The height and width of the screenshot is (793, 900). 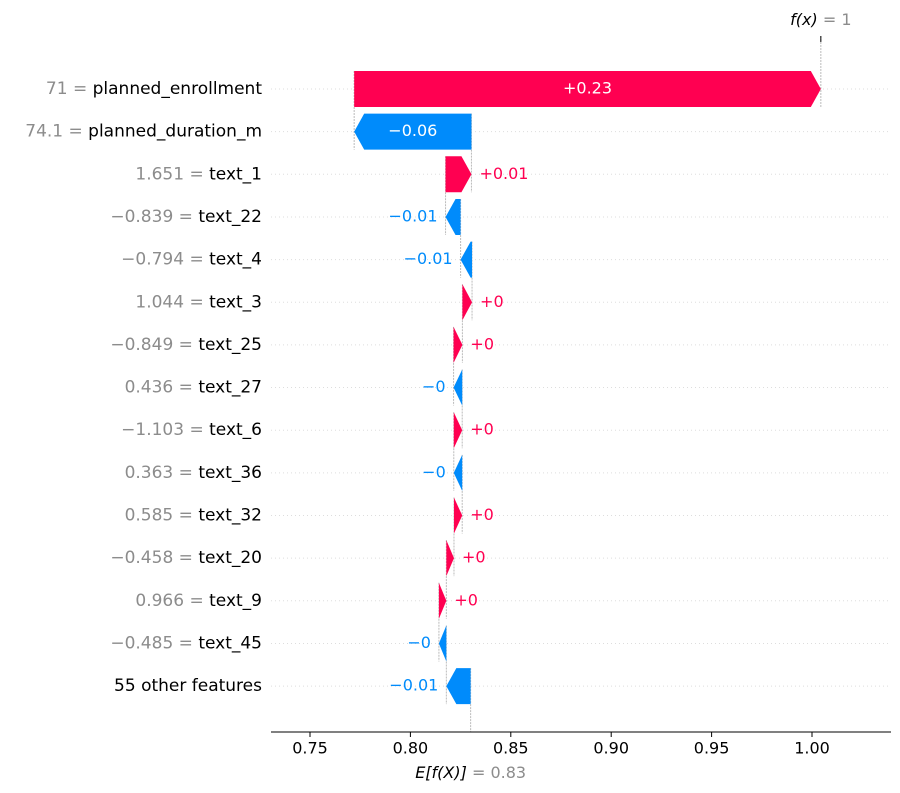 I want to click on bar-planned-duration-m, so click(x=413, y=131).